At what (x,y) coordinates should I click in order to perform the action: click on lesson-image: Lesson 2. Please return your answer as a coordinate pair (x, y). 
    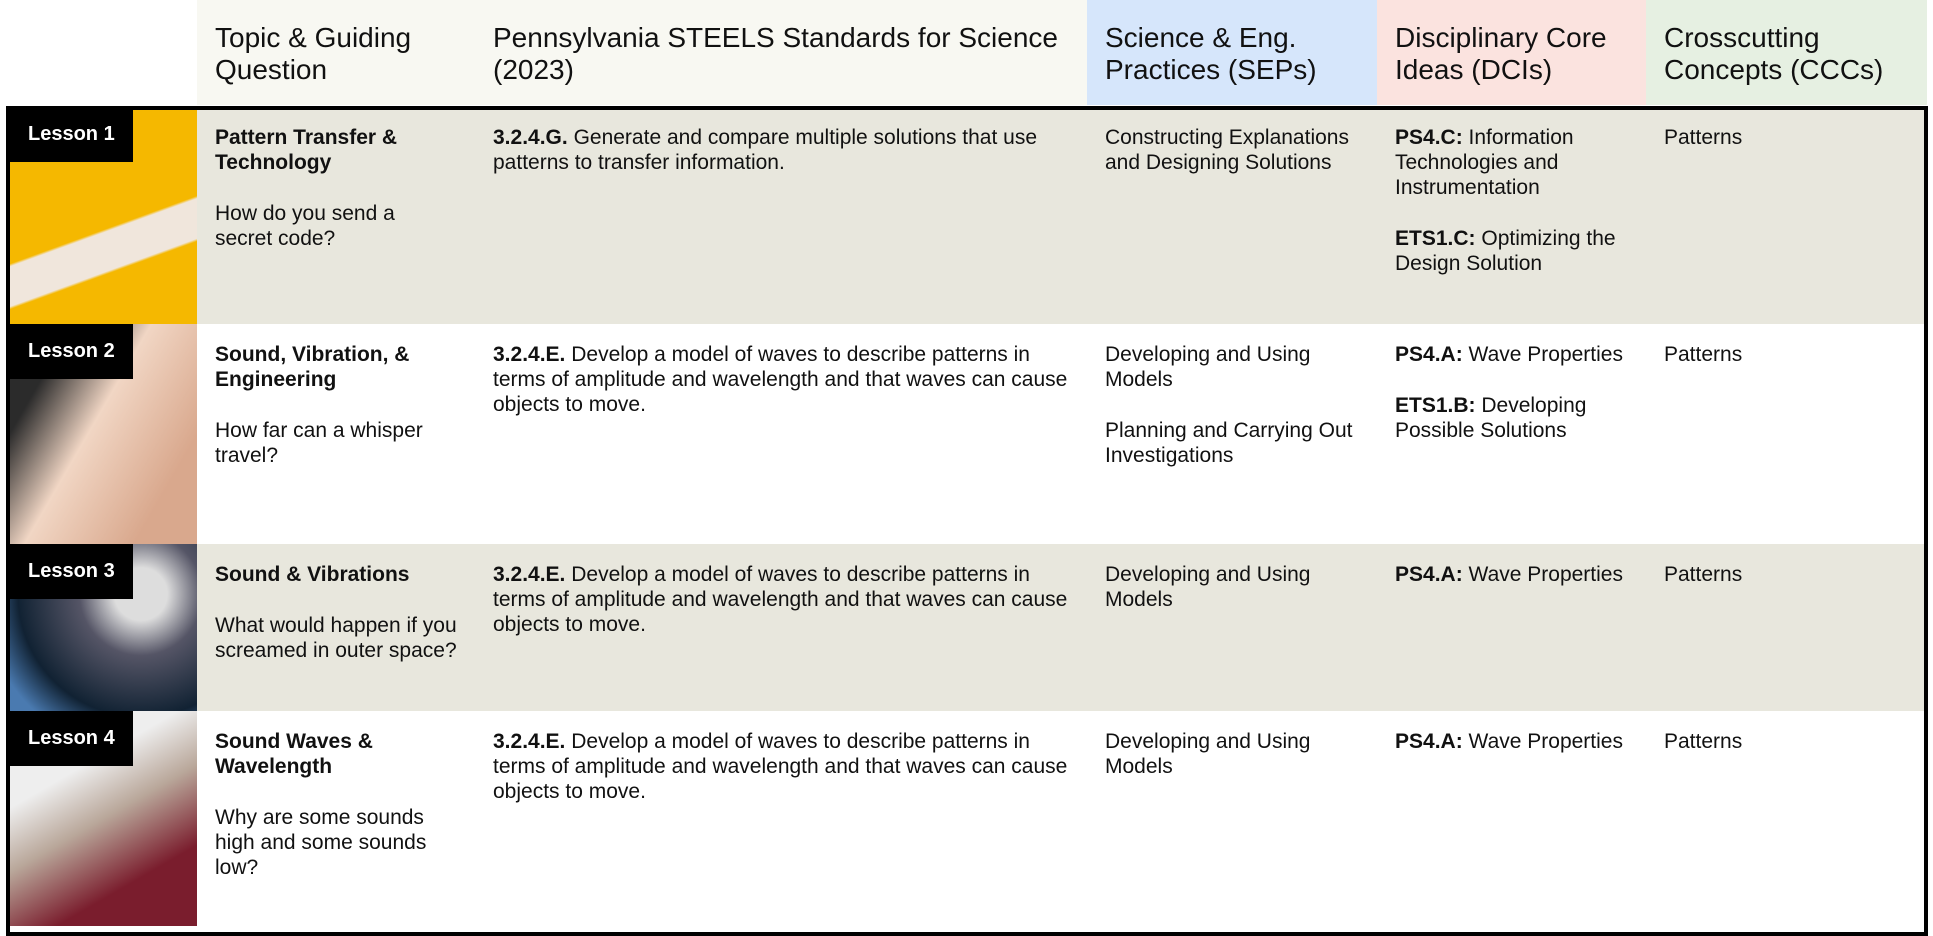
    Looking at the image, I should click on (103, 434).